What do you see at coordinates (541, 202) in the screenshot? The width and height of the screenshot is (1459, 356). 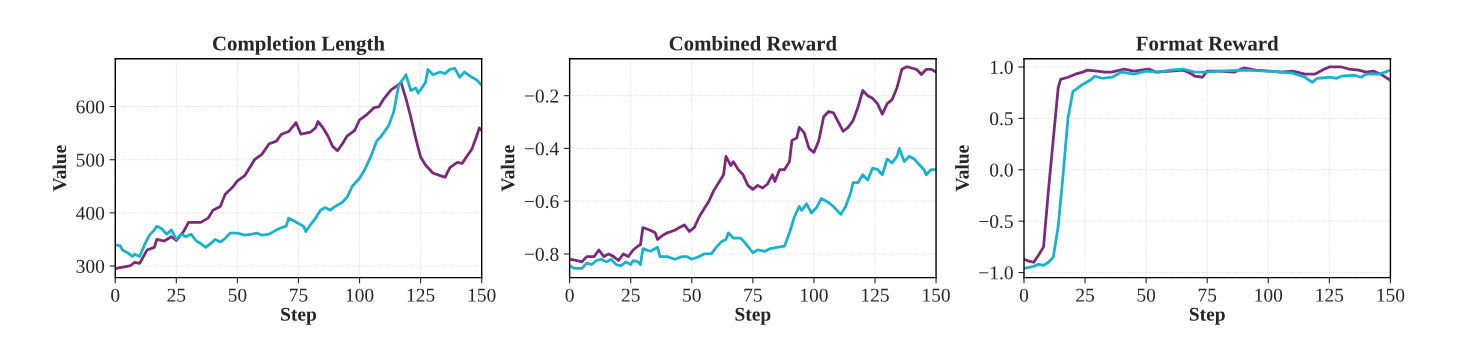 I see `y-tick-label: −0.6` at bounding box center [541, 202].